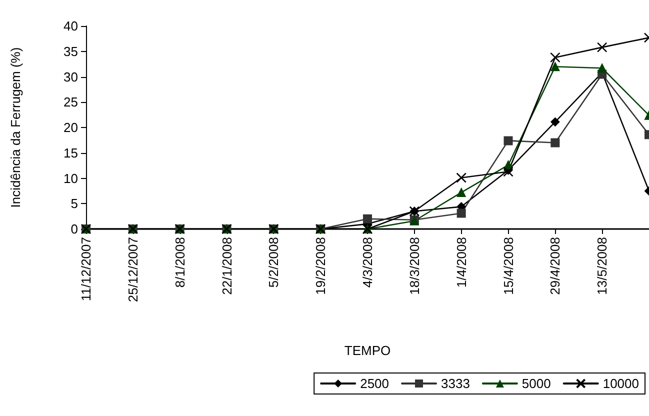 This screenshot has width=649, height=416. What do you see at coordinates (274, 262) in the screenshot?
I see `x-tick-label: 5/2/2008` at bounding box center [274, 262].